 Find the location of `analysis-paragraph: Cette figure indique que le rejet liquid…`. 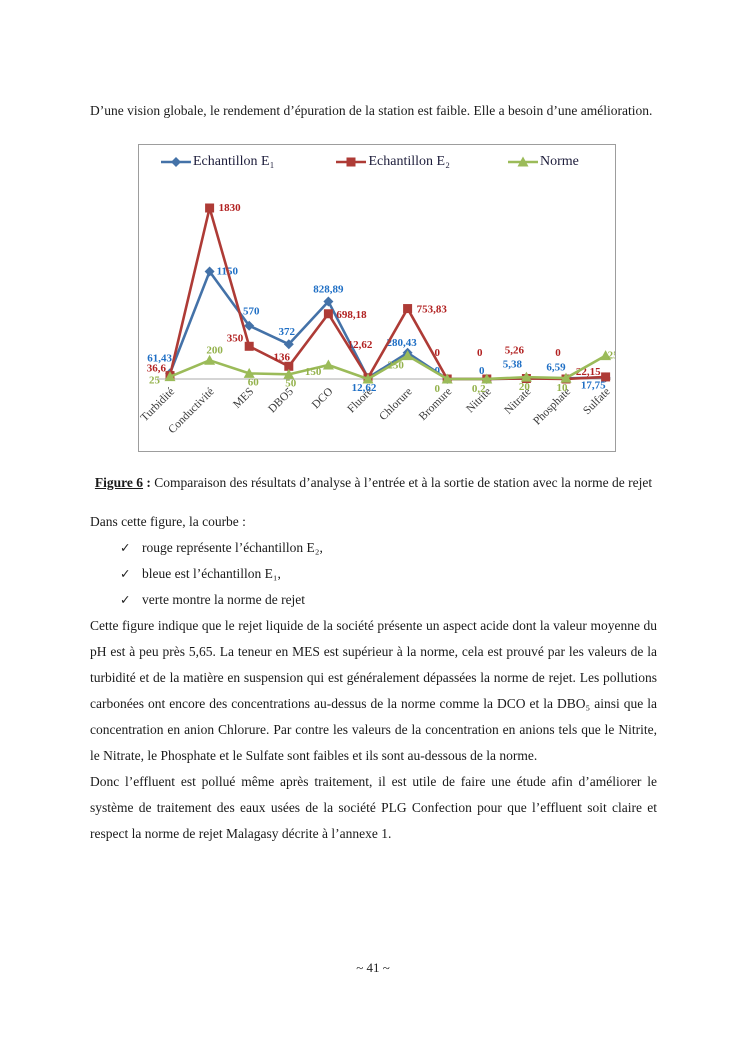

analysis-paragraph: Cette figure indique que le rejet liquid… is located at coordinates (373, 690).